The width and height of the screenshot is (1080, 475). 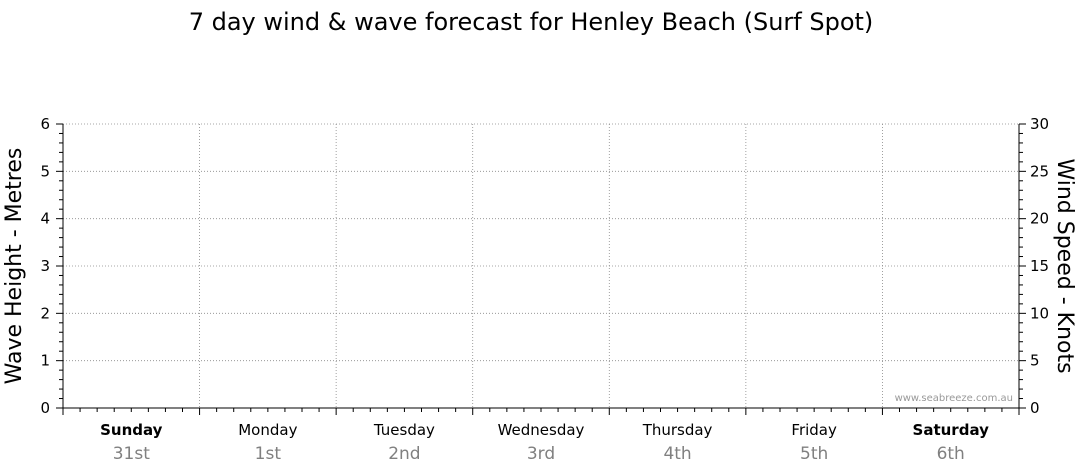 I want to click on left-tick-label: 3, so click(x=45, y=266).